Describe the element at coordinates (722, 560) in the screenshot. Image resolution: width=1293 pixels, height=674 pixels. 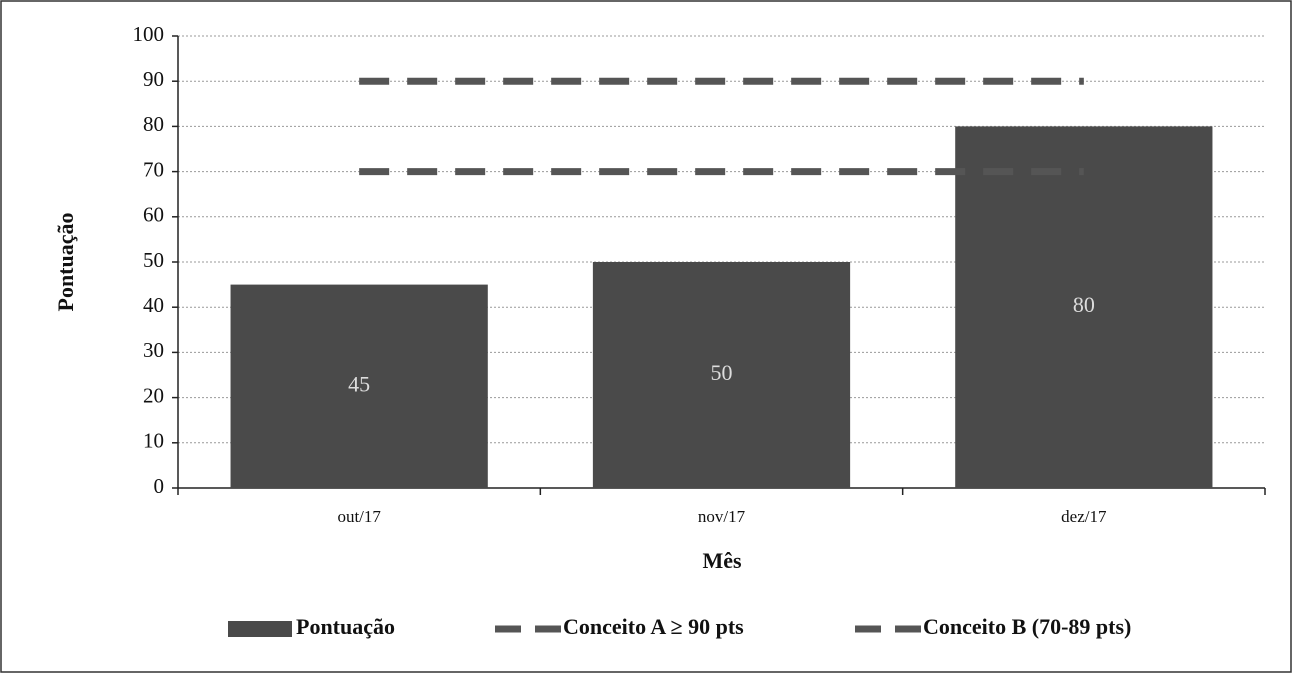
I see `x-axis-label: Mês` at that location.